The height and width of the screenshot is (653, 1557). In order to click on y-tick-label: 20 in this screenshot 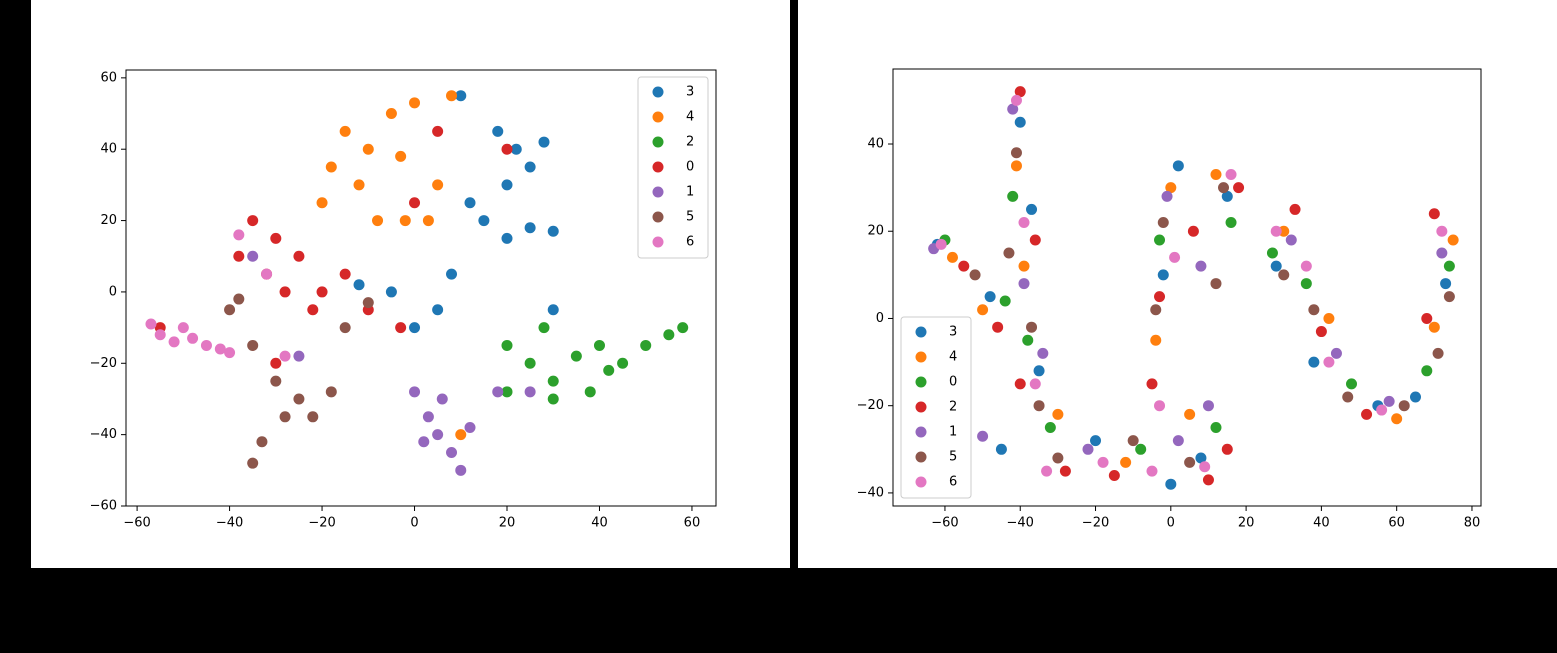, I will do `click(875, 231)`.